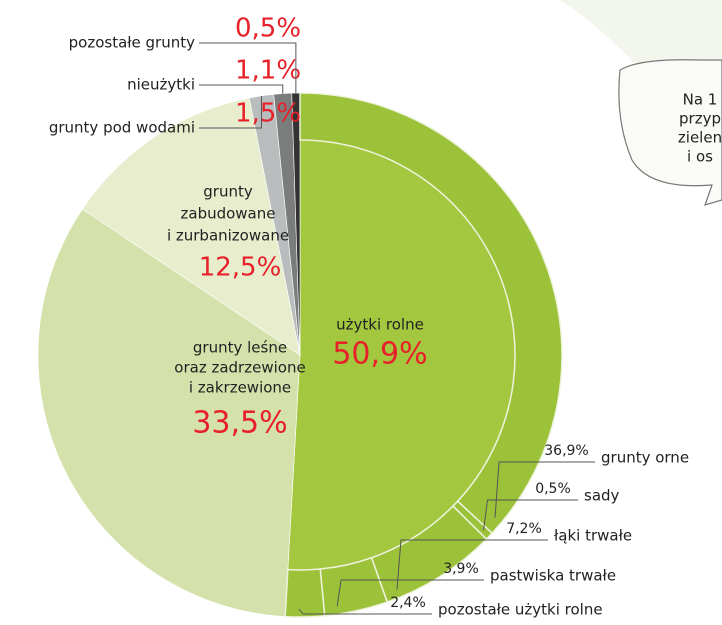 The image size is (722, 625). What do you see at coordinates (380, 325) in the screenshot?
I see `slice-label: użytki rolne` at bounding box center [380, 325].